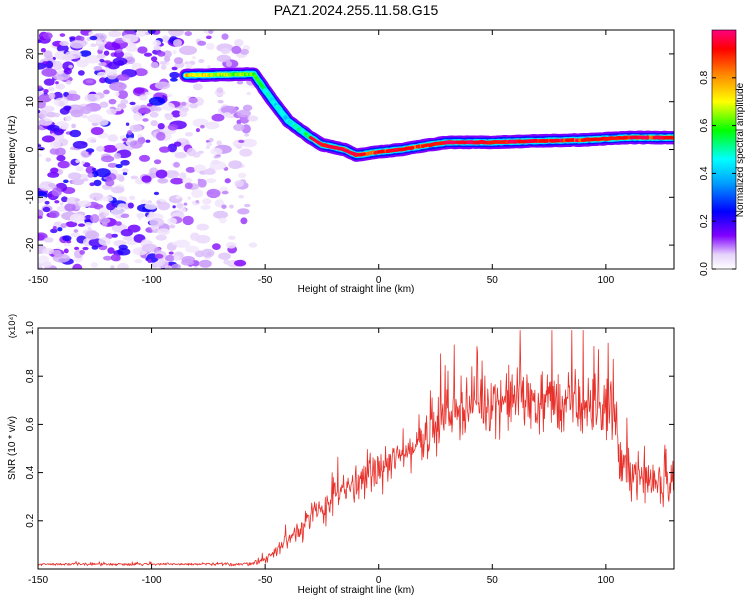 The image size is (750, 605). What do you see at coordinates (740, 149) in the screenshot?
I see `colorbar-label: Normalized spectral amplitude` at bounding box center [740, 149].